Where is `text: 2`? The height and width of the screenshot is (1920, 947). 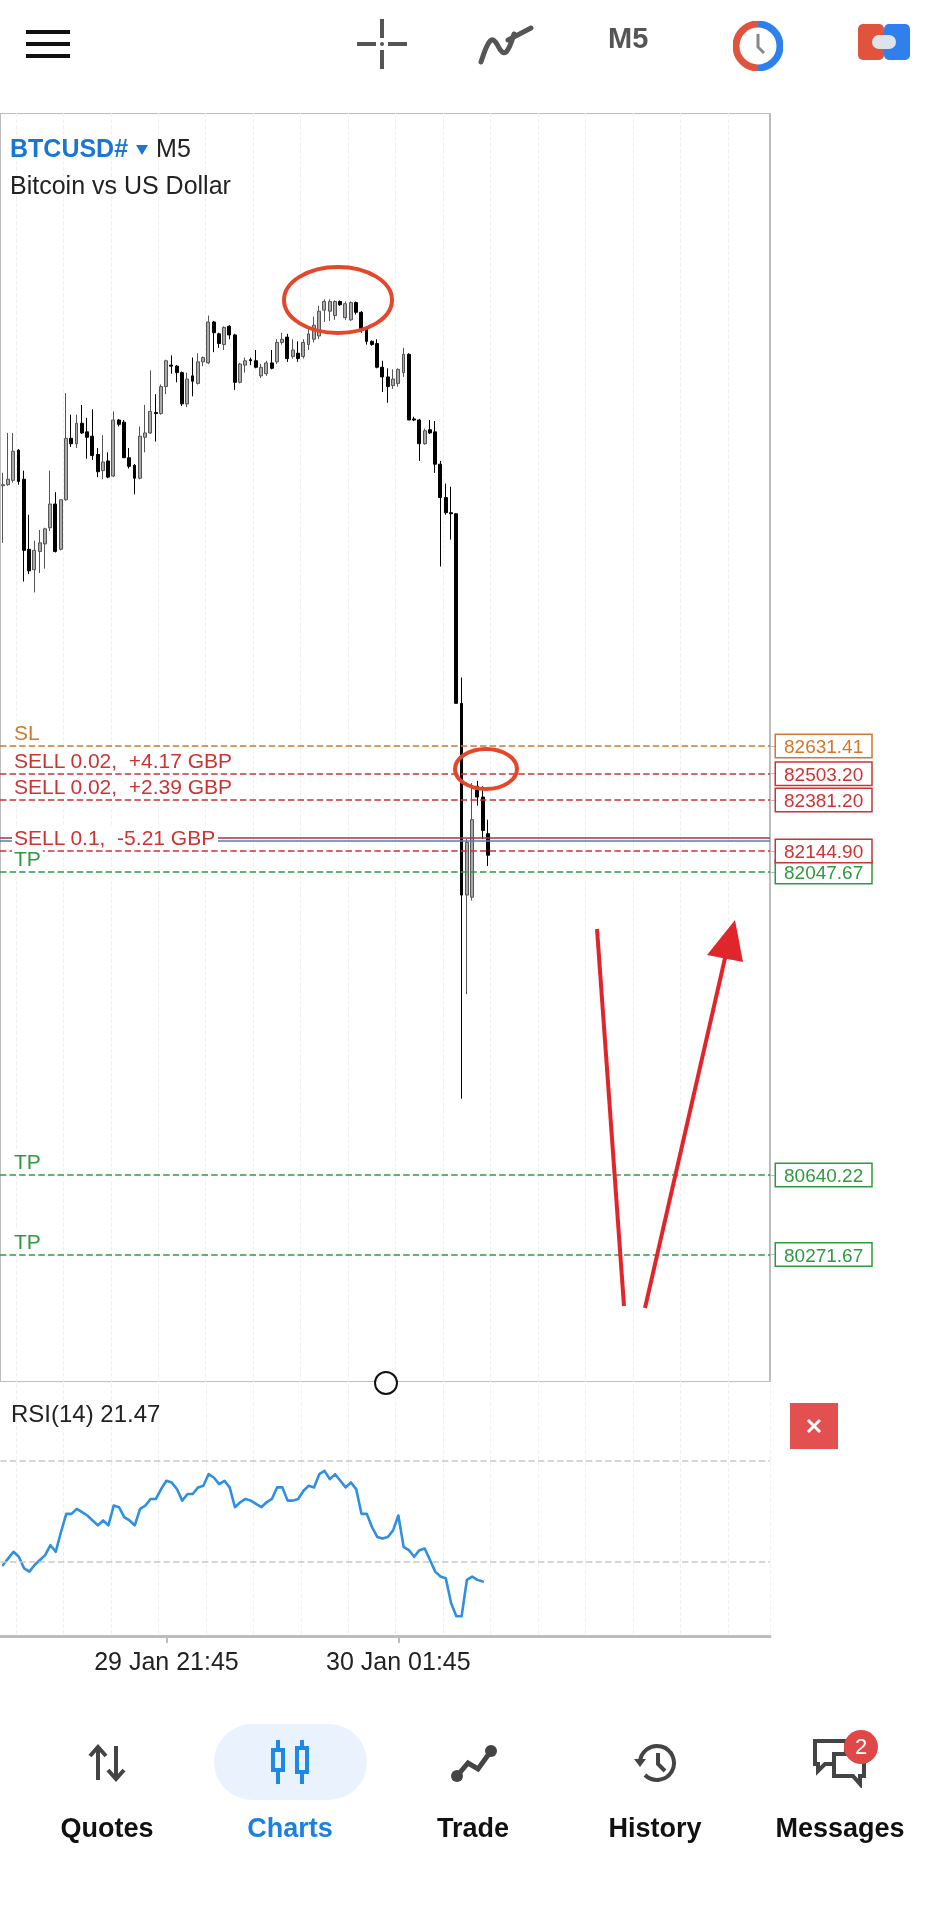 text: 2 is located at coordinates (861, 1747).